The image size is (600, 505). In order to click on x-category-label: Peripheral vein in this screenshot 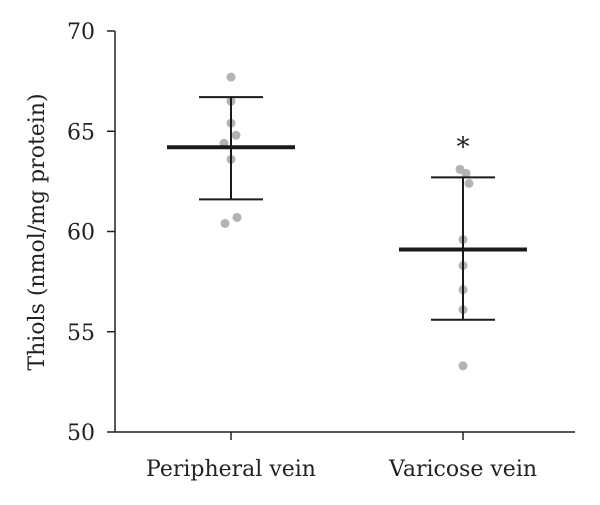, I will do `click(231, 469)`.